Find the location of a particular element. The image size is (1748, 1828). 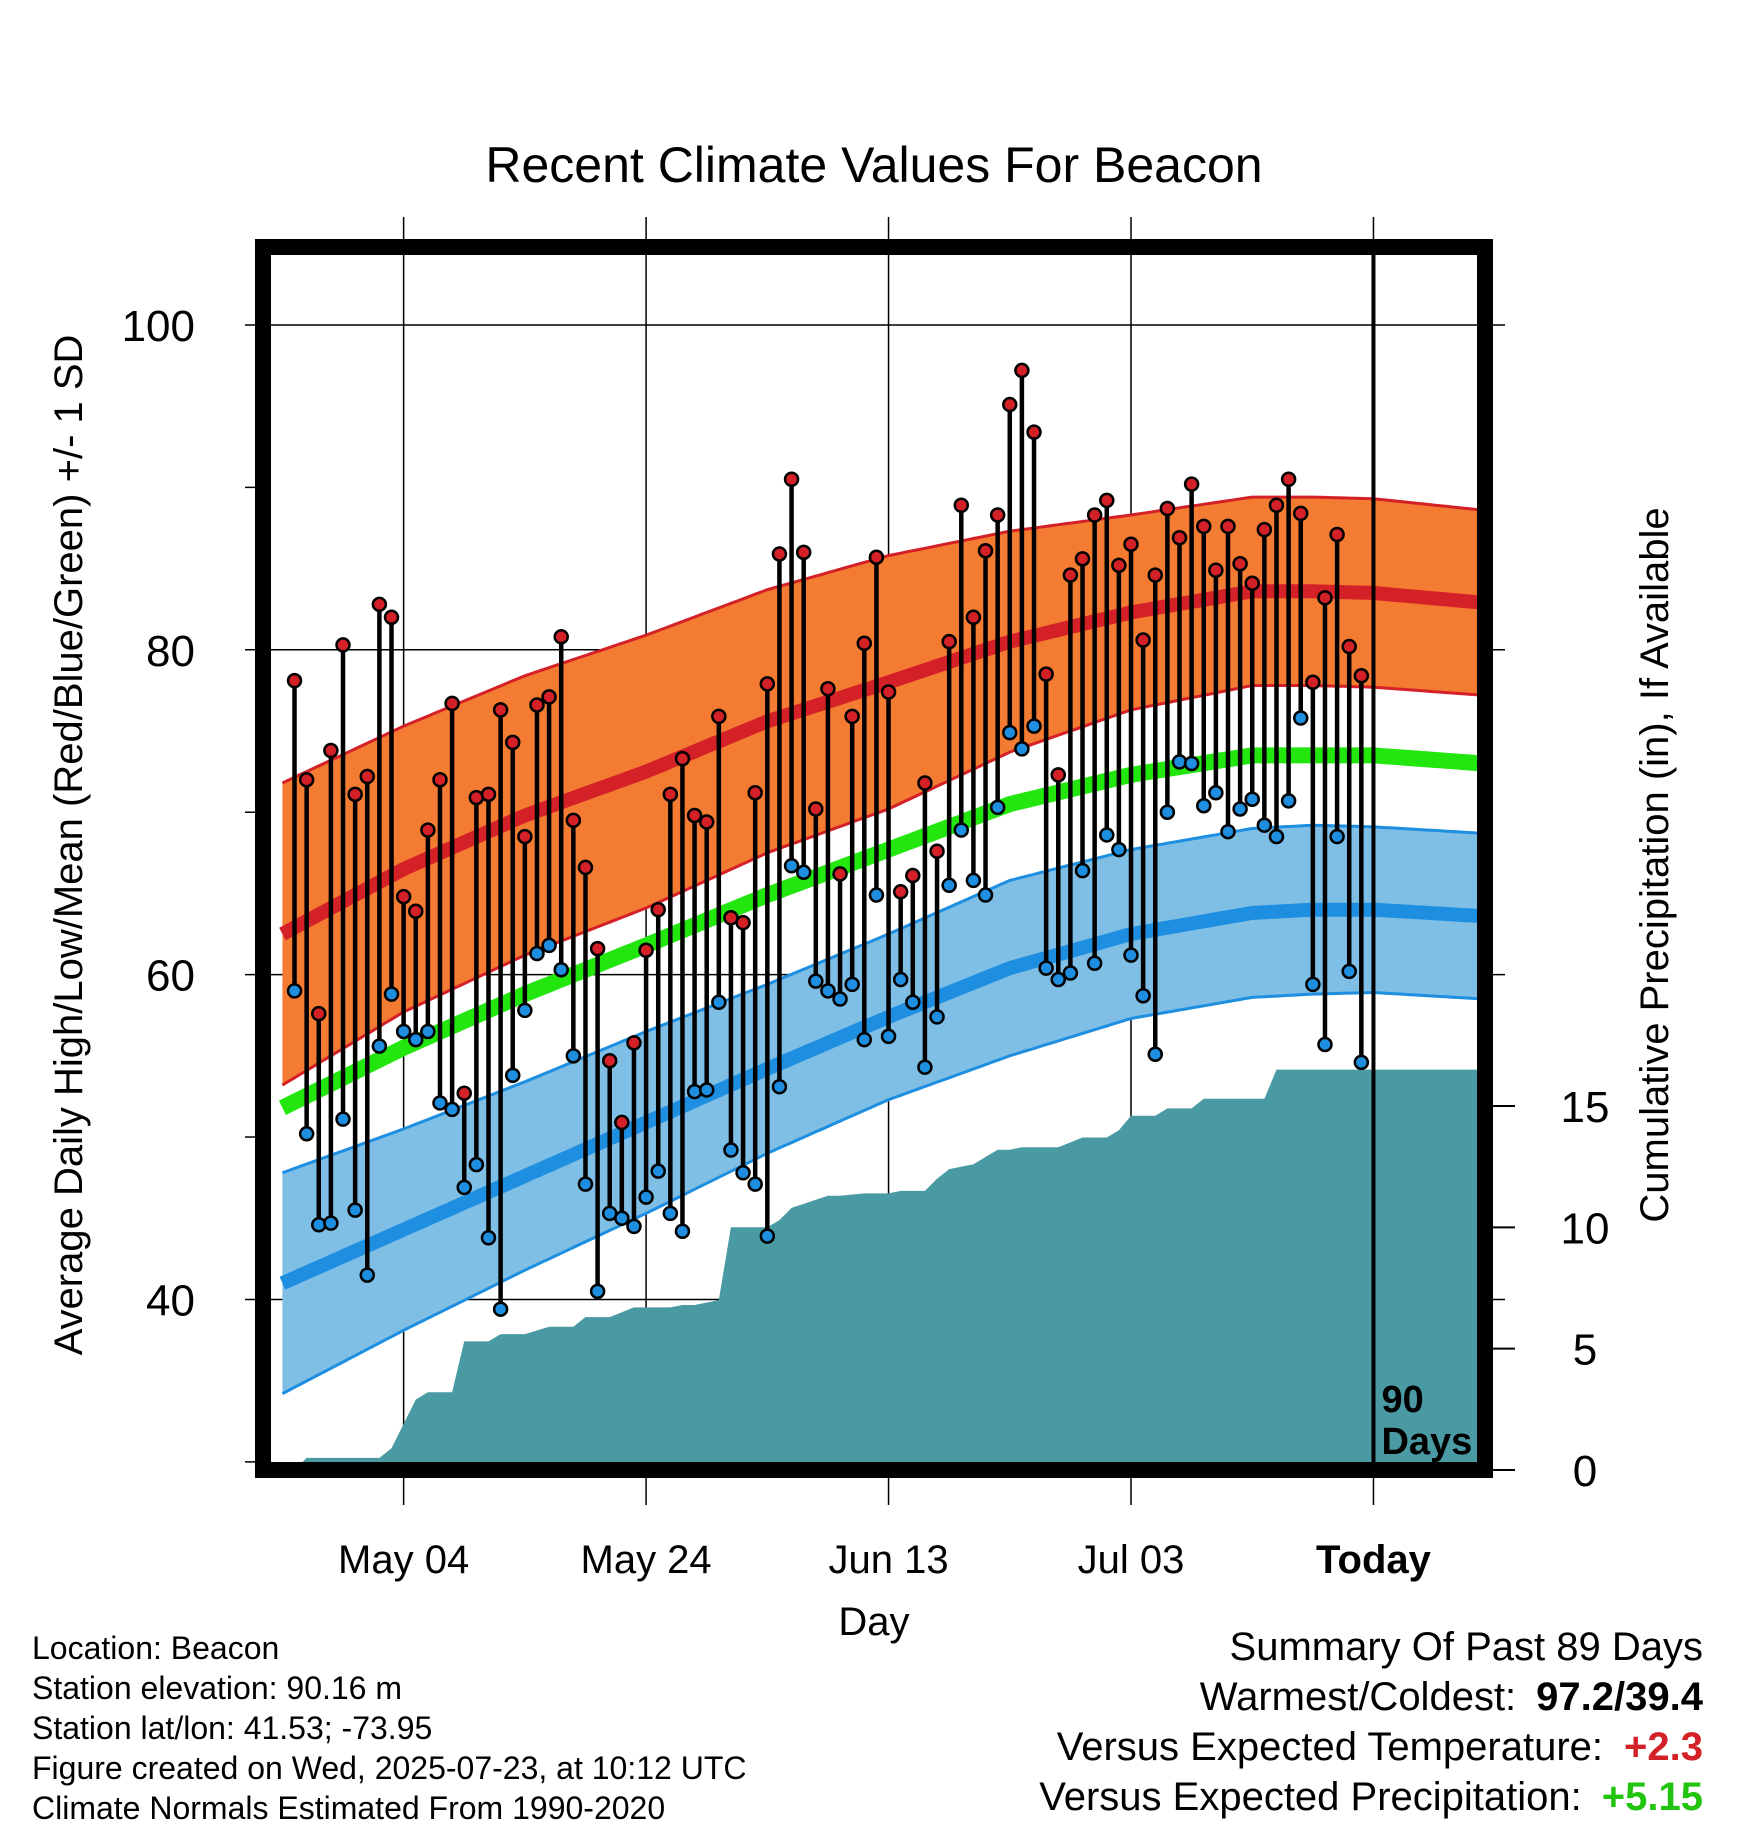

warmest-value: 97.2/39.4 is located at coordinates (1619, 1697).